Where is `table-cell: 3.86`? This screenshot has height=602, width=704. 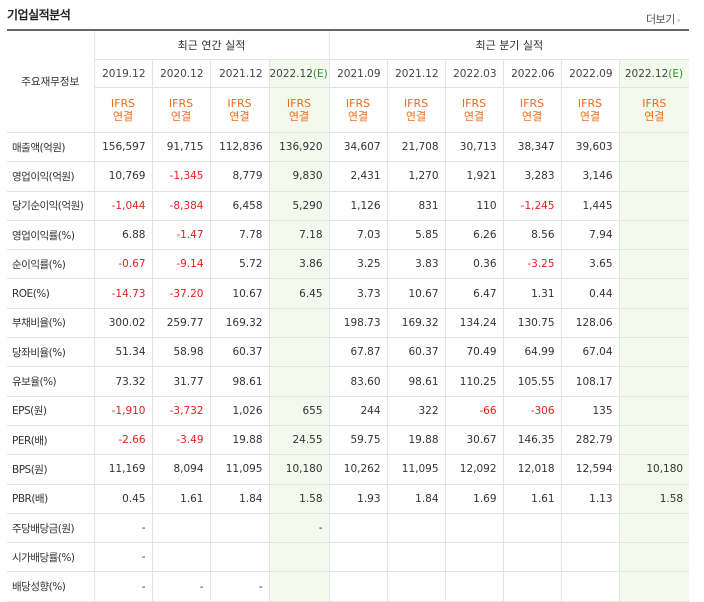
table-cell: 3.86 is located at coordinates (299, 264).